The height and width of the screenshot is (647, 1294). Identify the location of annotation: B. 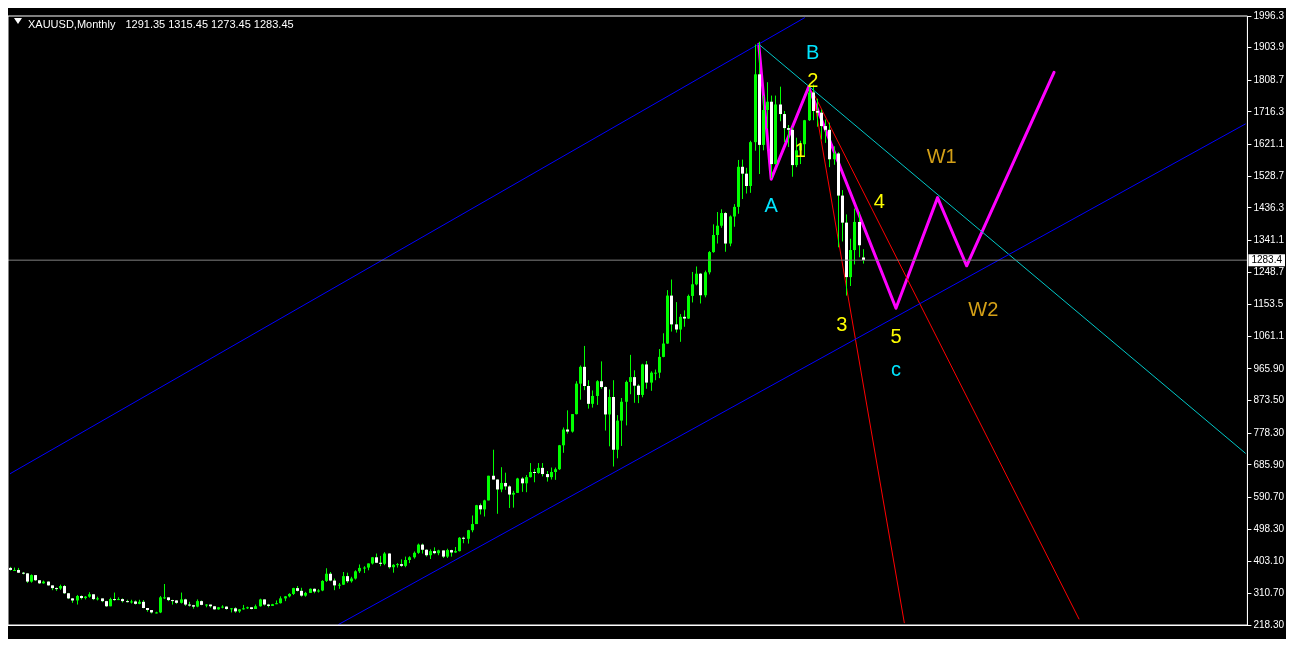
(813, 52).